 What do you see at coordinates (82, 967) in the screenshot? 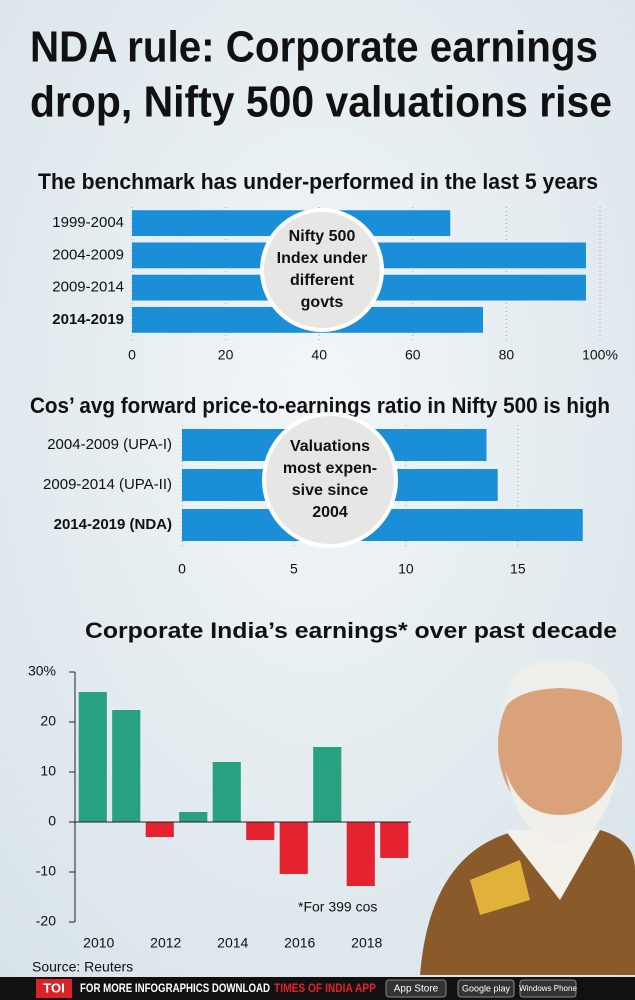
I see `source: Source: Reuters` at bounding box center [82, 967].